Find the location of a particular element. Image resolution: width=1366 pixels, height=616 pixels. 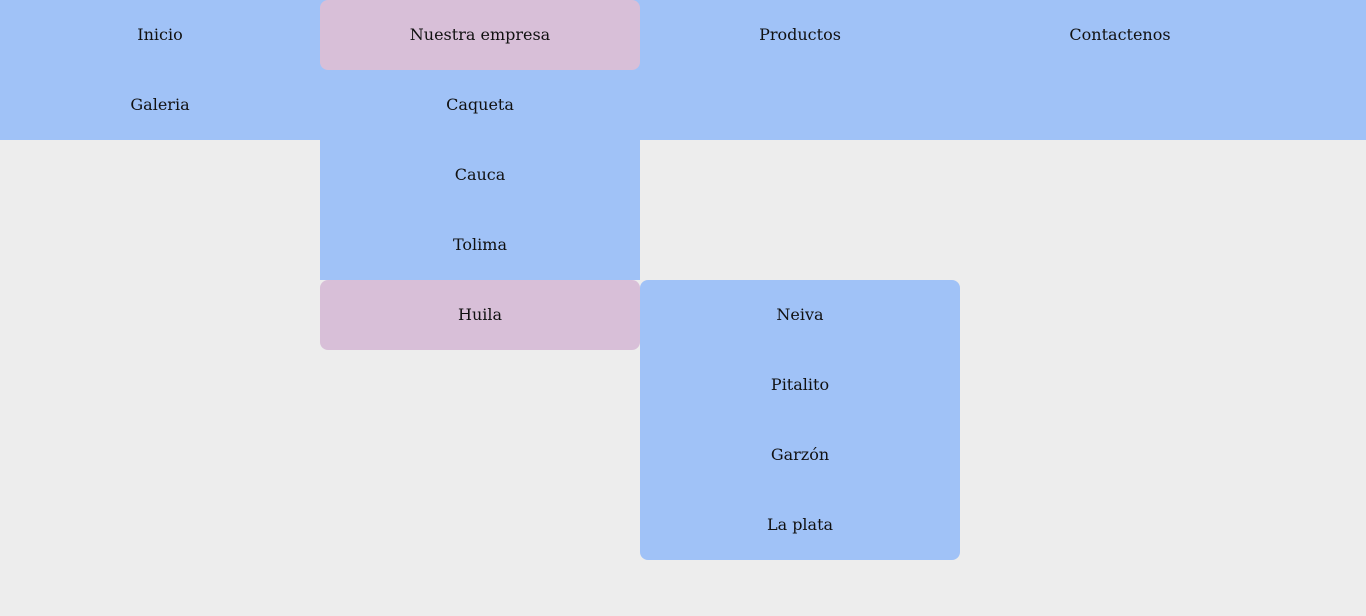

submenu-item-caqueta: Caqueta is located at coordinates (480, 105).